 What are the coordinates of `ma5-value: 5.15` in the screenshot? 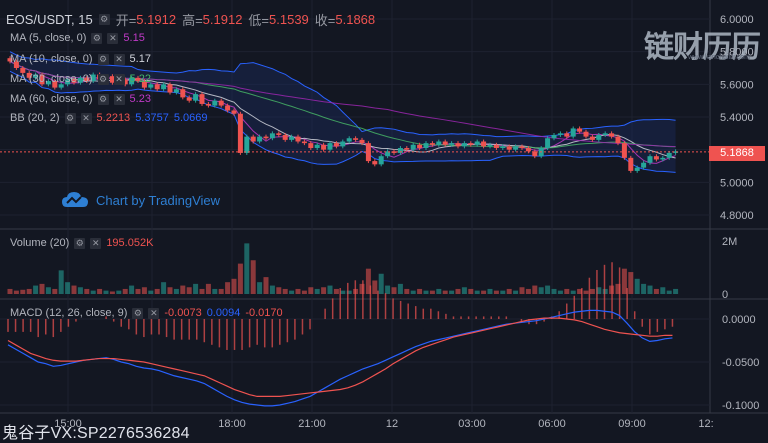 It's located at (134, 38).